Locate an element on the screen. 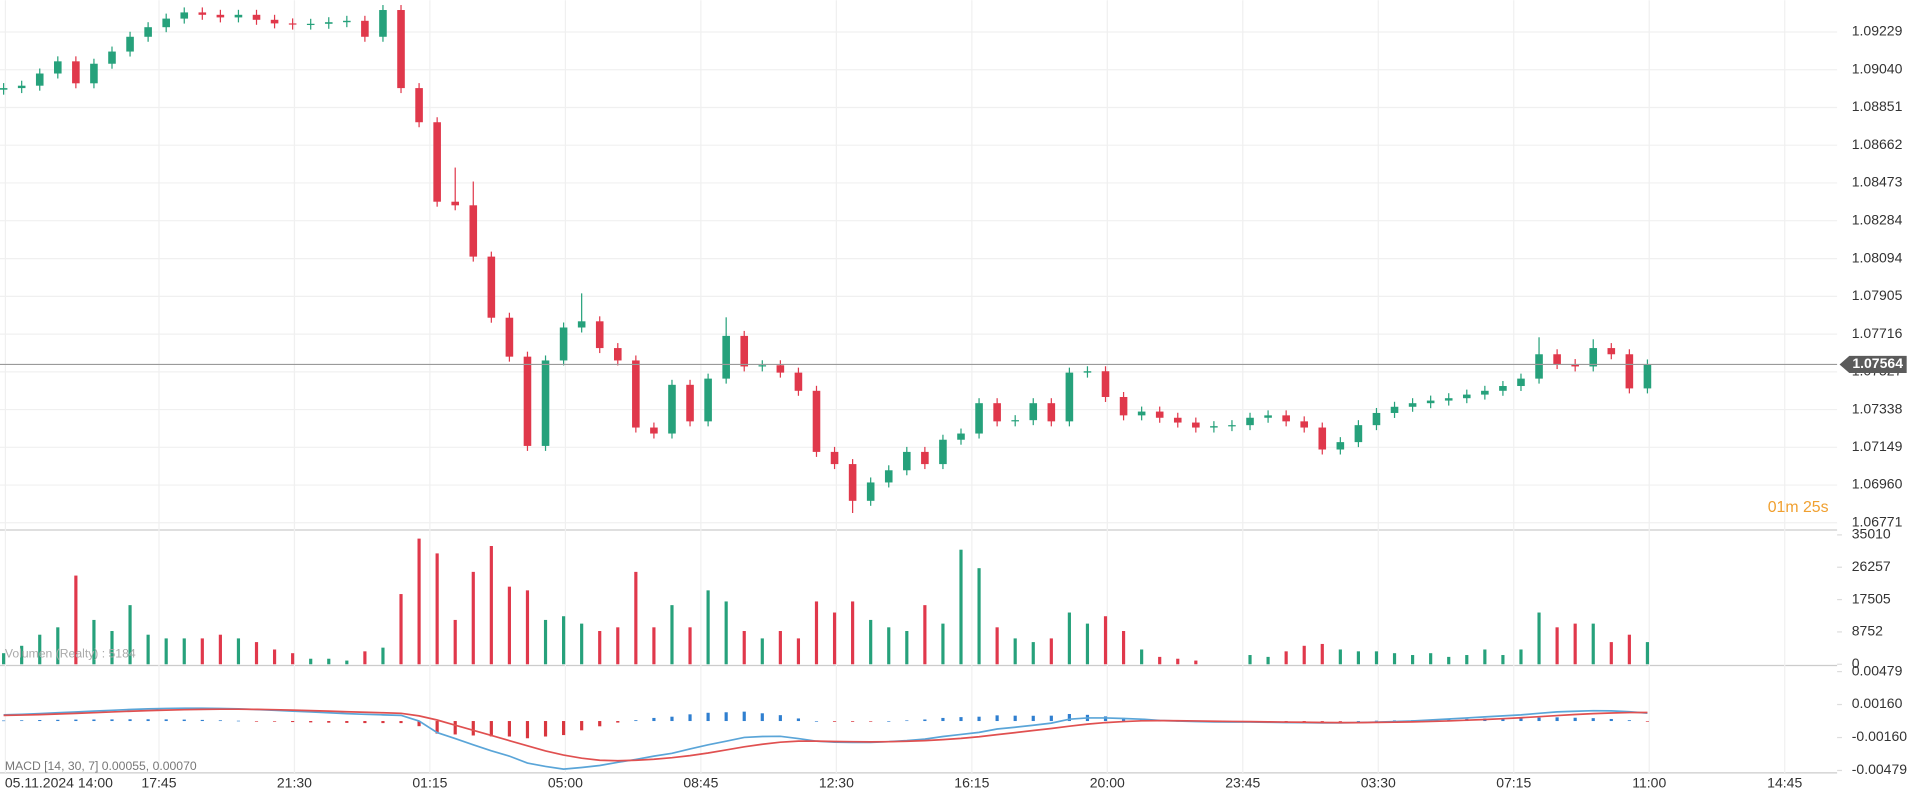  x-tick-label: 03:30 is located at coordinates (1378, 783).